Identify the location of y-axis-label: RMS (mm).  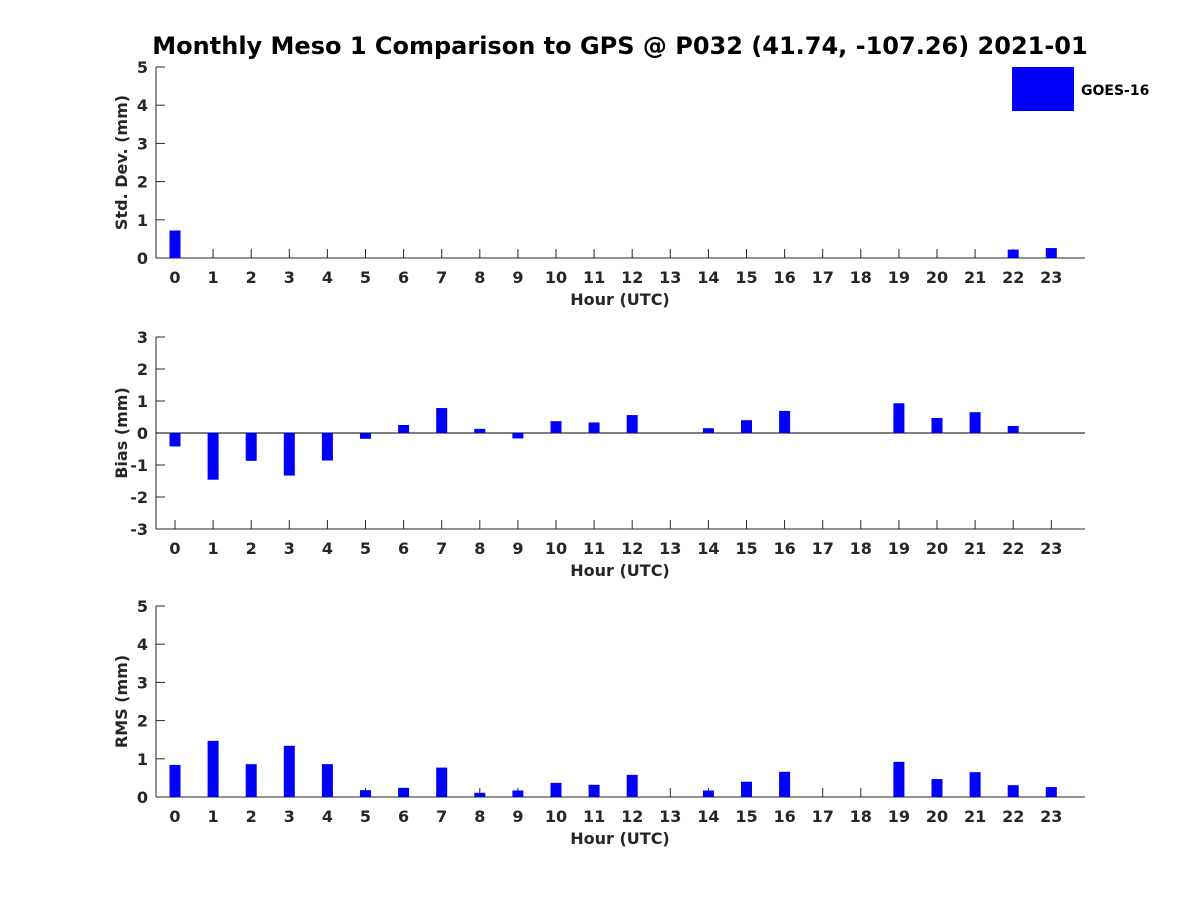
(121, 701).